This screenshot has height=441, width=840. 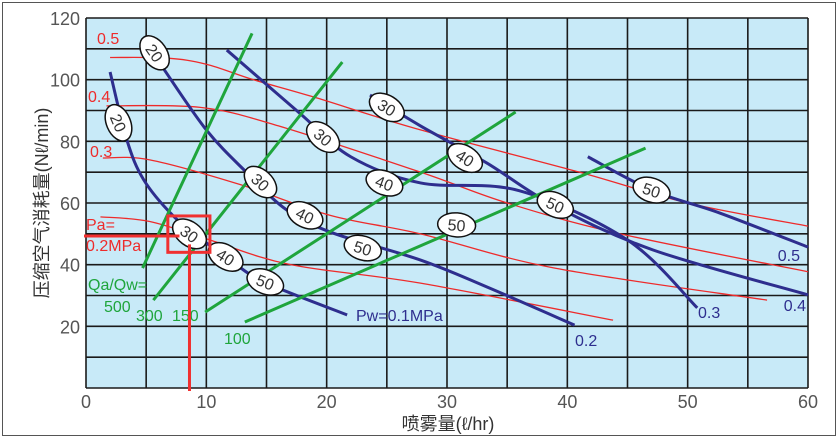 What do you see at coordinates (117, 307) in the screenshot?
I see `qa-qw-label: 500` at bounding box center [117, 307].